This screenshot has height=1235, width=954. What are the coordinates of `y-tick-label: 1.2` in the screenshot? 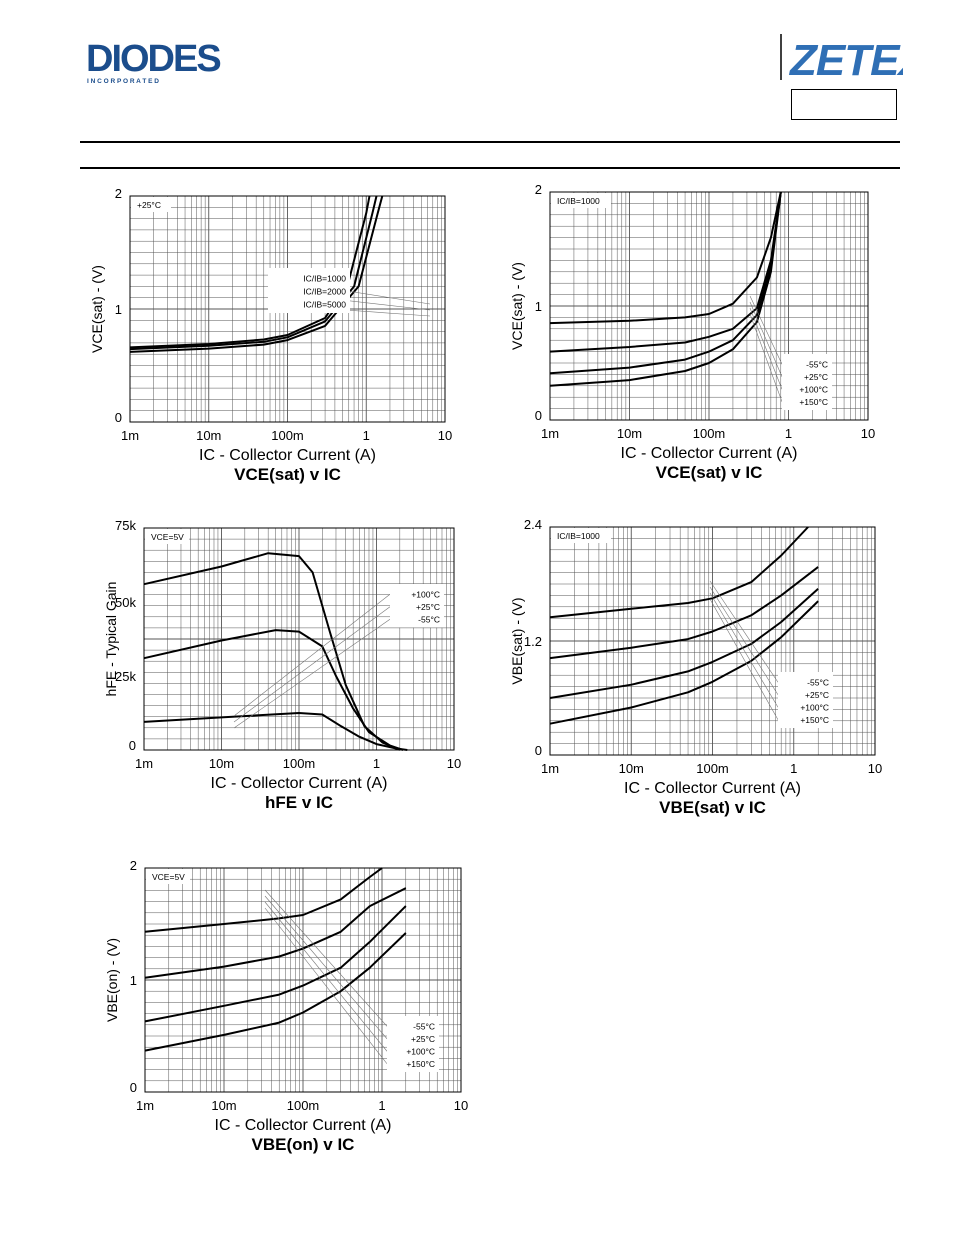 It's located at (533, 641).